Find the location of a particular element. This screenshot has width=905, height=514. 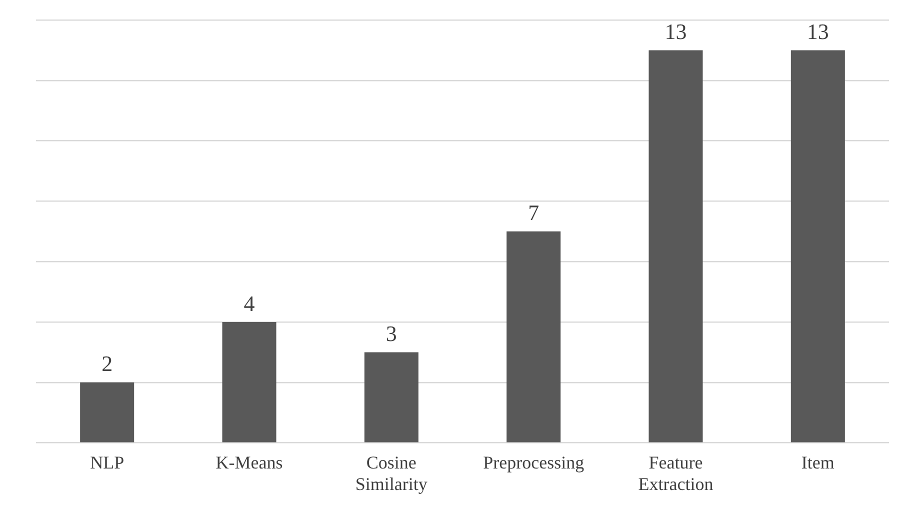

x-tick-label: Feature Extraction is located at coordinates (676, 473).